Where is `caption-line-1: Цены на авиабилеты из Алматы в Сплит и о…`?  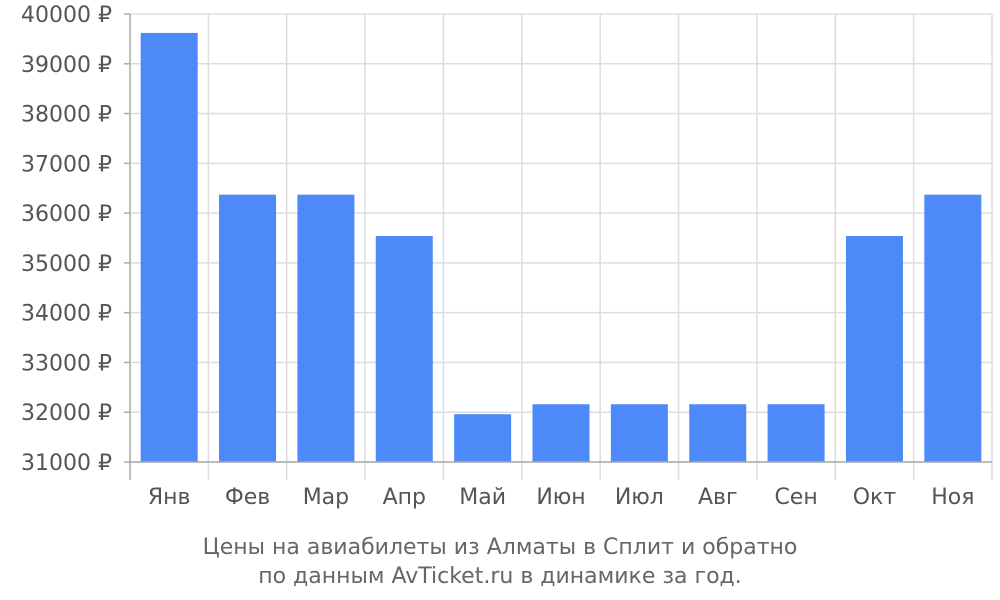 caption-line-1: Цены на авиабилеты из Алматы в Сплит и о… is located at coordinates (500, 547).